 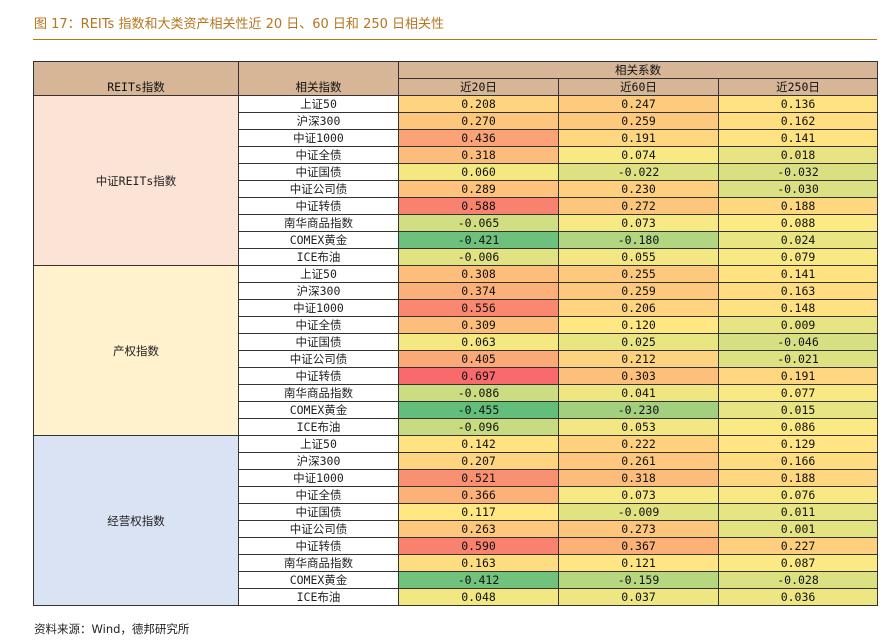 What do you see at coordinates (638, 70) in the screenshot?
I see `header-correlation: 相关系数` at bounding box center [638, 70].